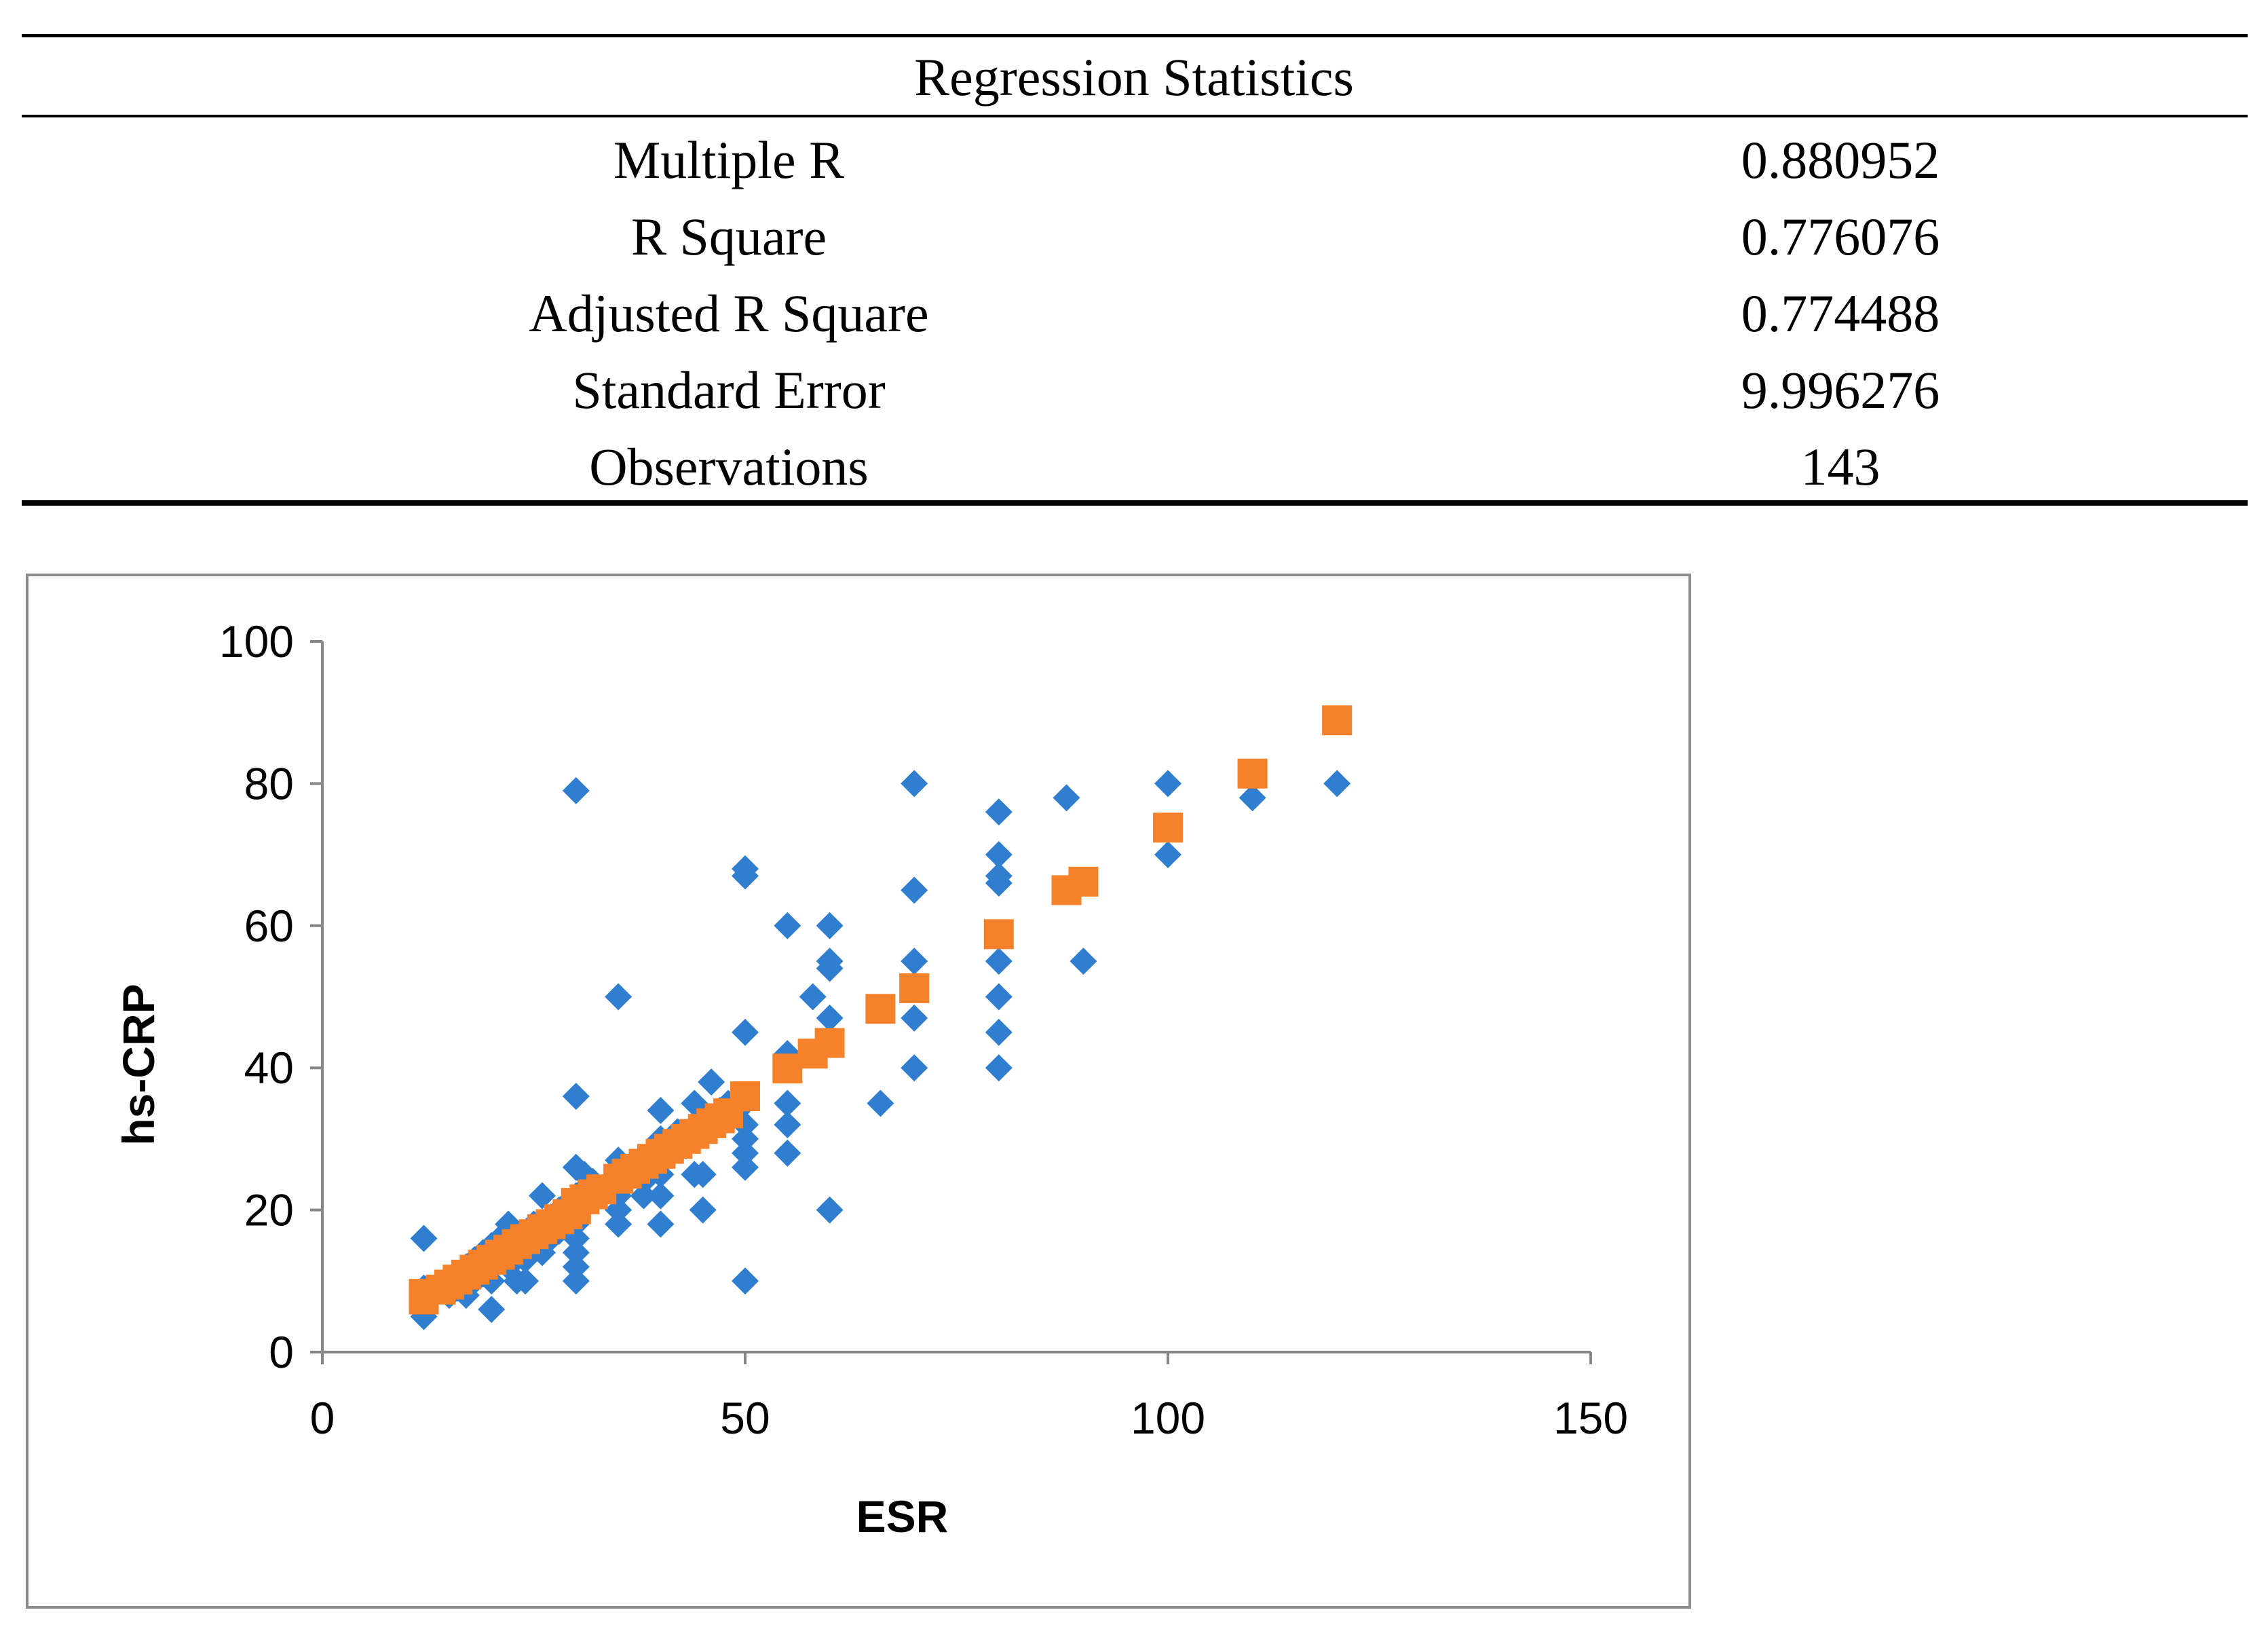 The width and height of the screenshot is (2268, 1627). Describe the element at coordinates (281, 1352) in the screenshot. I see `y-tick-label: 0` at that location.